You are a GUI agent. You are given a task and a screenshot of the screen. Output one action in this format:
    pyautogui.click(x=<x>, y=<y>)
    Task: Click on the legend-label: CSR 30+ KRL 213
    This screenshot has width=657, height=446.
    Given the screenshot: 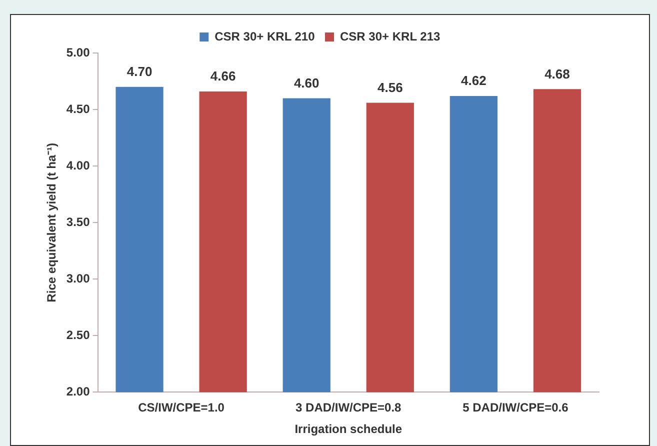 What is the action you would take?
    pyautogui.click(x=390, y=36)
    